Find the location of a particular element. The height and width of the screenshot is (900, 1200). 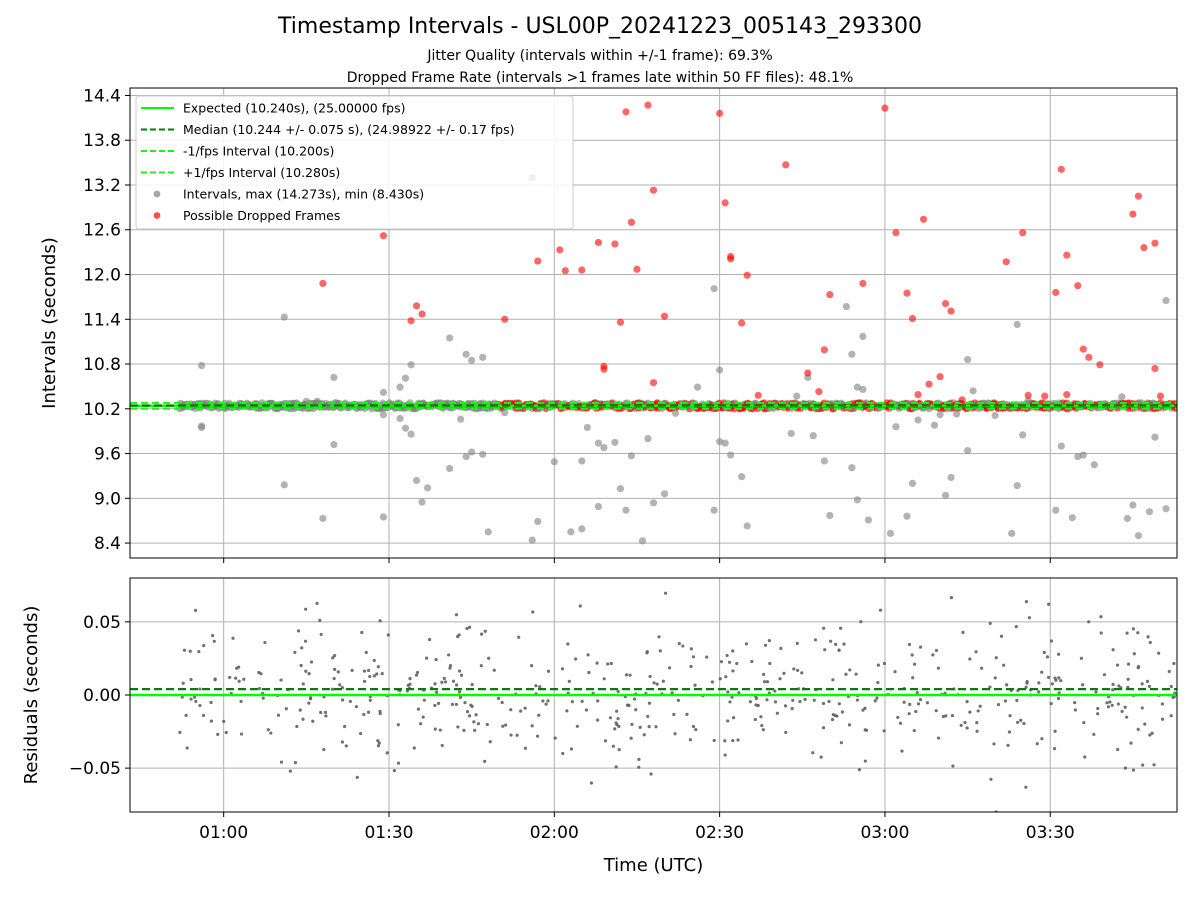

legend-label: +1/fps Interval (10.280s) is located at coordinates (261, 172).